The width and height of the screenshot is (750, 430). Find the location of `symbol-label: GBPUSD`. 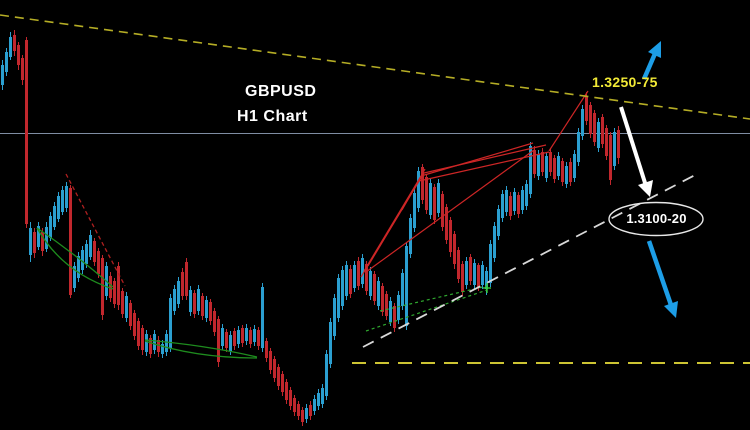

symbol-label: GBPUSD is located at coordinates (281, 91).